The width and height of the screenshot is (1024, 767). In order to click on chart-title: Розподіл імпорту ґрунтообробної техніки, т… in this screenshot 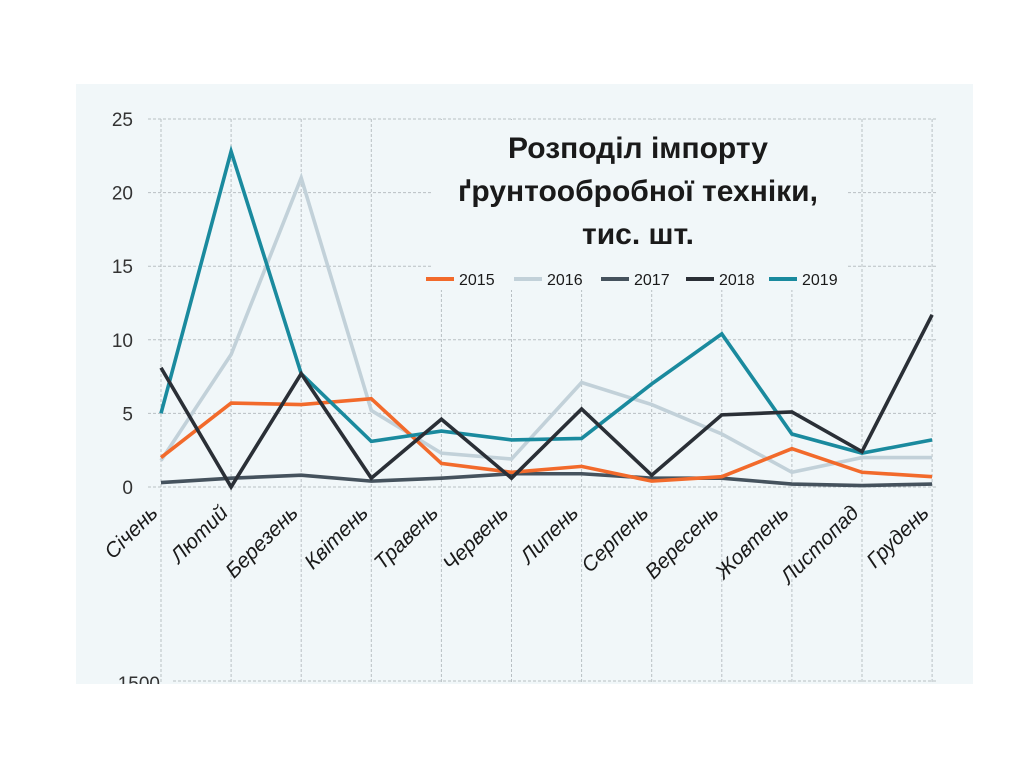, I will do `click(638, 205)`.